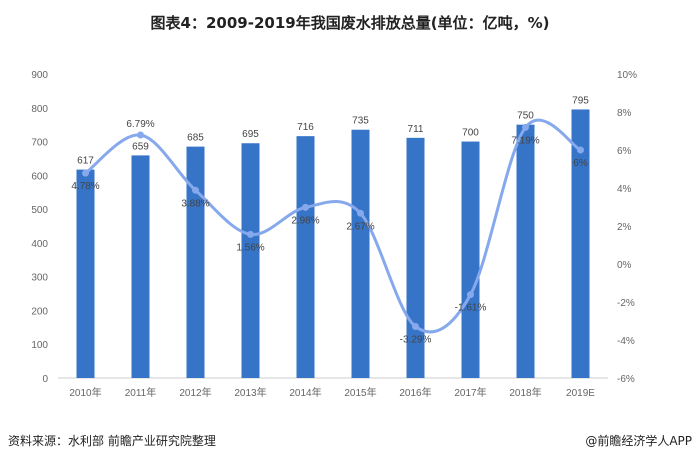 The image size is (700, 461). I want to click on line-label: 7.19%, so click(525, 140).